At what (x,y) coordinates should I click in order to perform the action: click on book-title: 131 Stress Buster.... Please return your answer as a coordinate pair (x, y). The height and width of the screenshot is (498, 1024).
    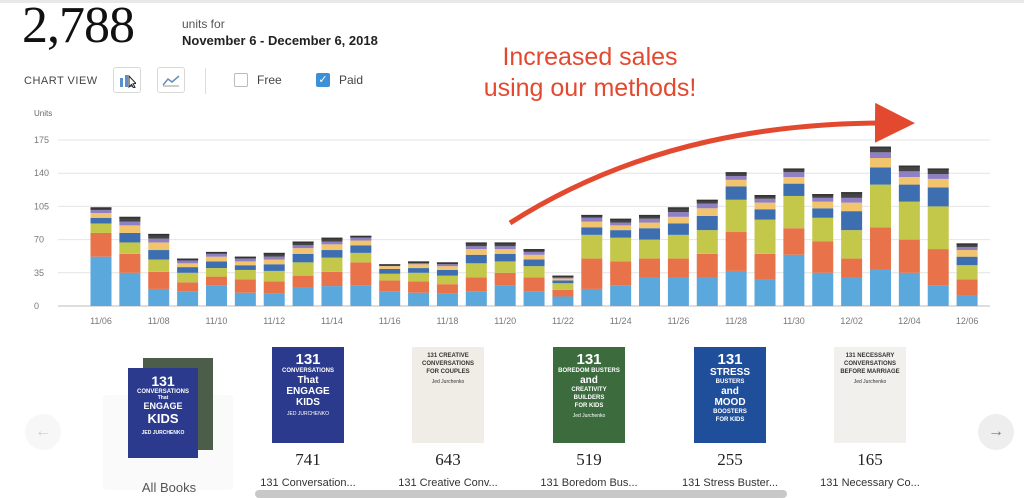
    Looking at the image, I should click on (730, 483).